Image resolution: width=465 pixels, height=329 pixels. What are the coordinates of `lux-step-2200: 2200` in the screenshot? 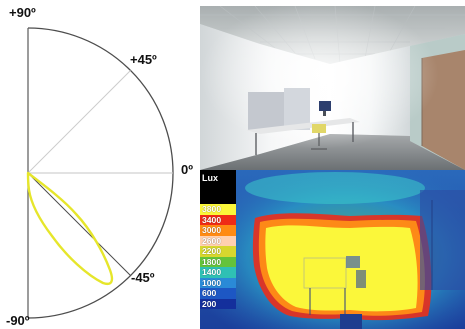 It's located at (218, 251).